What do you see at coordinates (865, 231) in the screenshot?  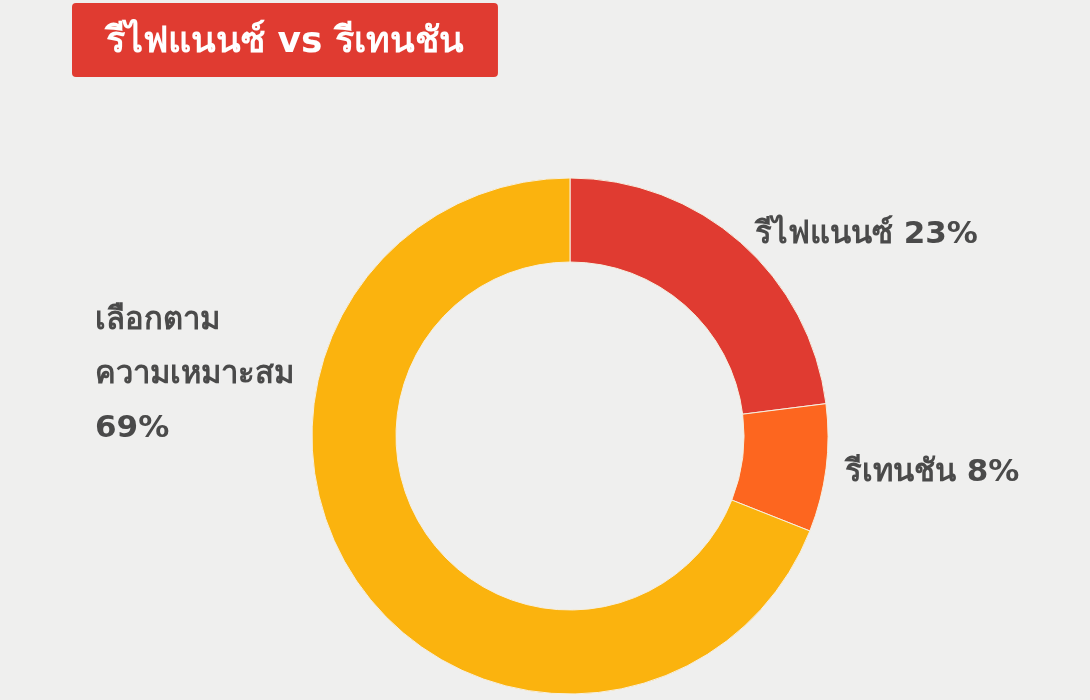 I see `slice-label: รีไฟแนนซ์ 23%` at bounding box center [865, 231].